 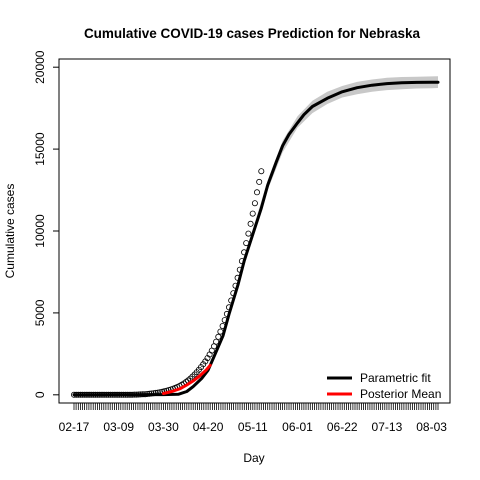 I want to click on y-axis: 0 5000 10000 15000 20000, so click(x=46, y=224).